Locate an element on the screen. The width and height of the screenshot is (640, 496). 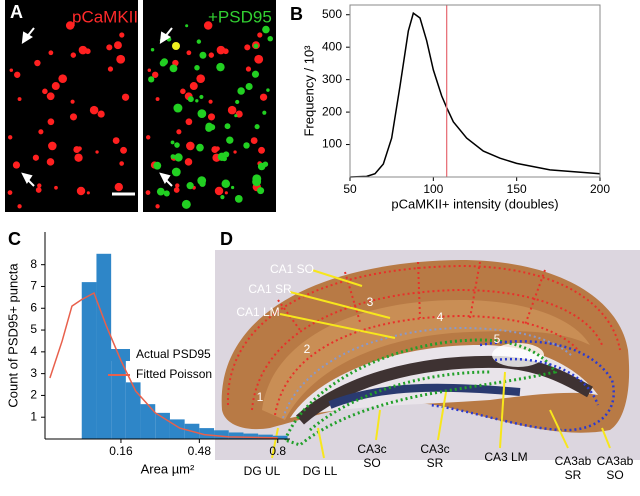
y-tick-label: 3 is located at coordinates (33, 373).